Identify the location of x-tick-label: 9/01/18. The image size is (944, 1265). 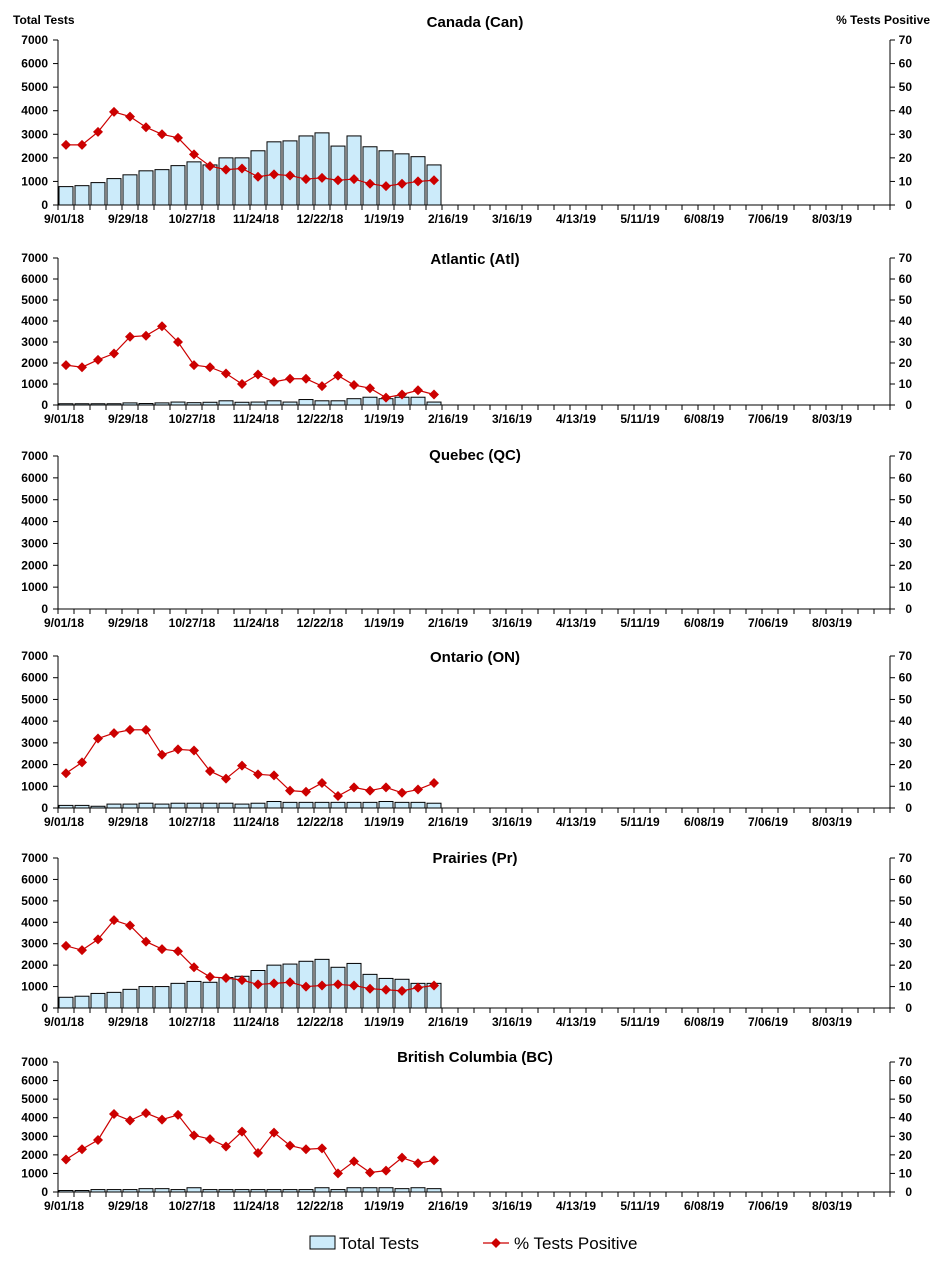
(64, 1022).